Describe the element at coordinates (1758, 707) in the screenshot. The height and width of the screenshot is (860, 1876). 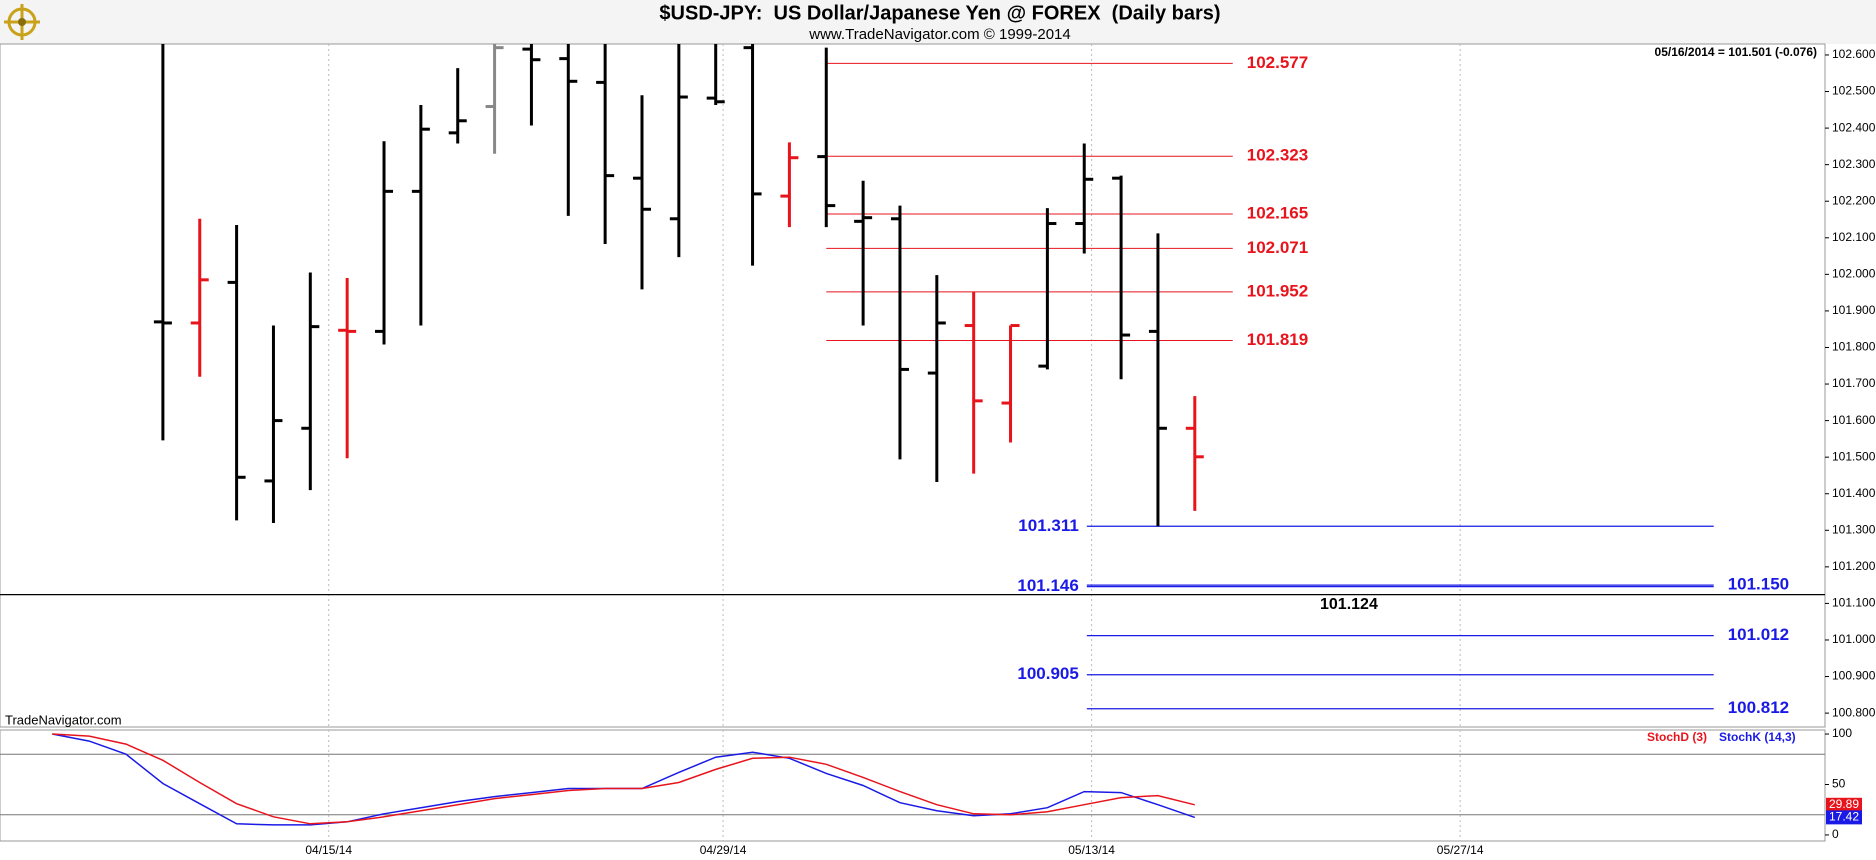
I see `support-label: 100.812` at that location.